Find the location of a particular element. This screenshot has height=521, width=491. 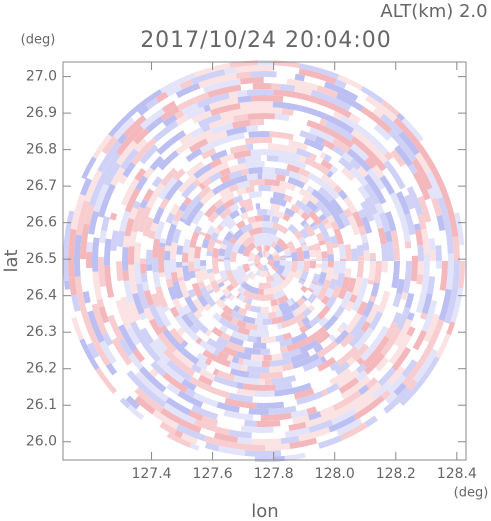

altitude-label: ALT(km) 2.0 is located at coordinates (433, 11).